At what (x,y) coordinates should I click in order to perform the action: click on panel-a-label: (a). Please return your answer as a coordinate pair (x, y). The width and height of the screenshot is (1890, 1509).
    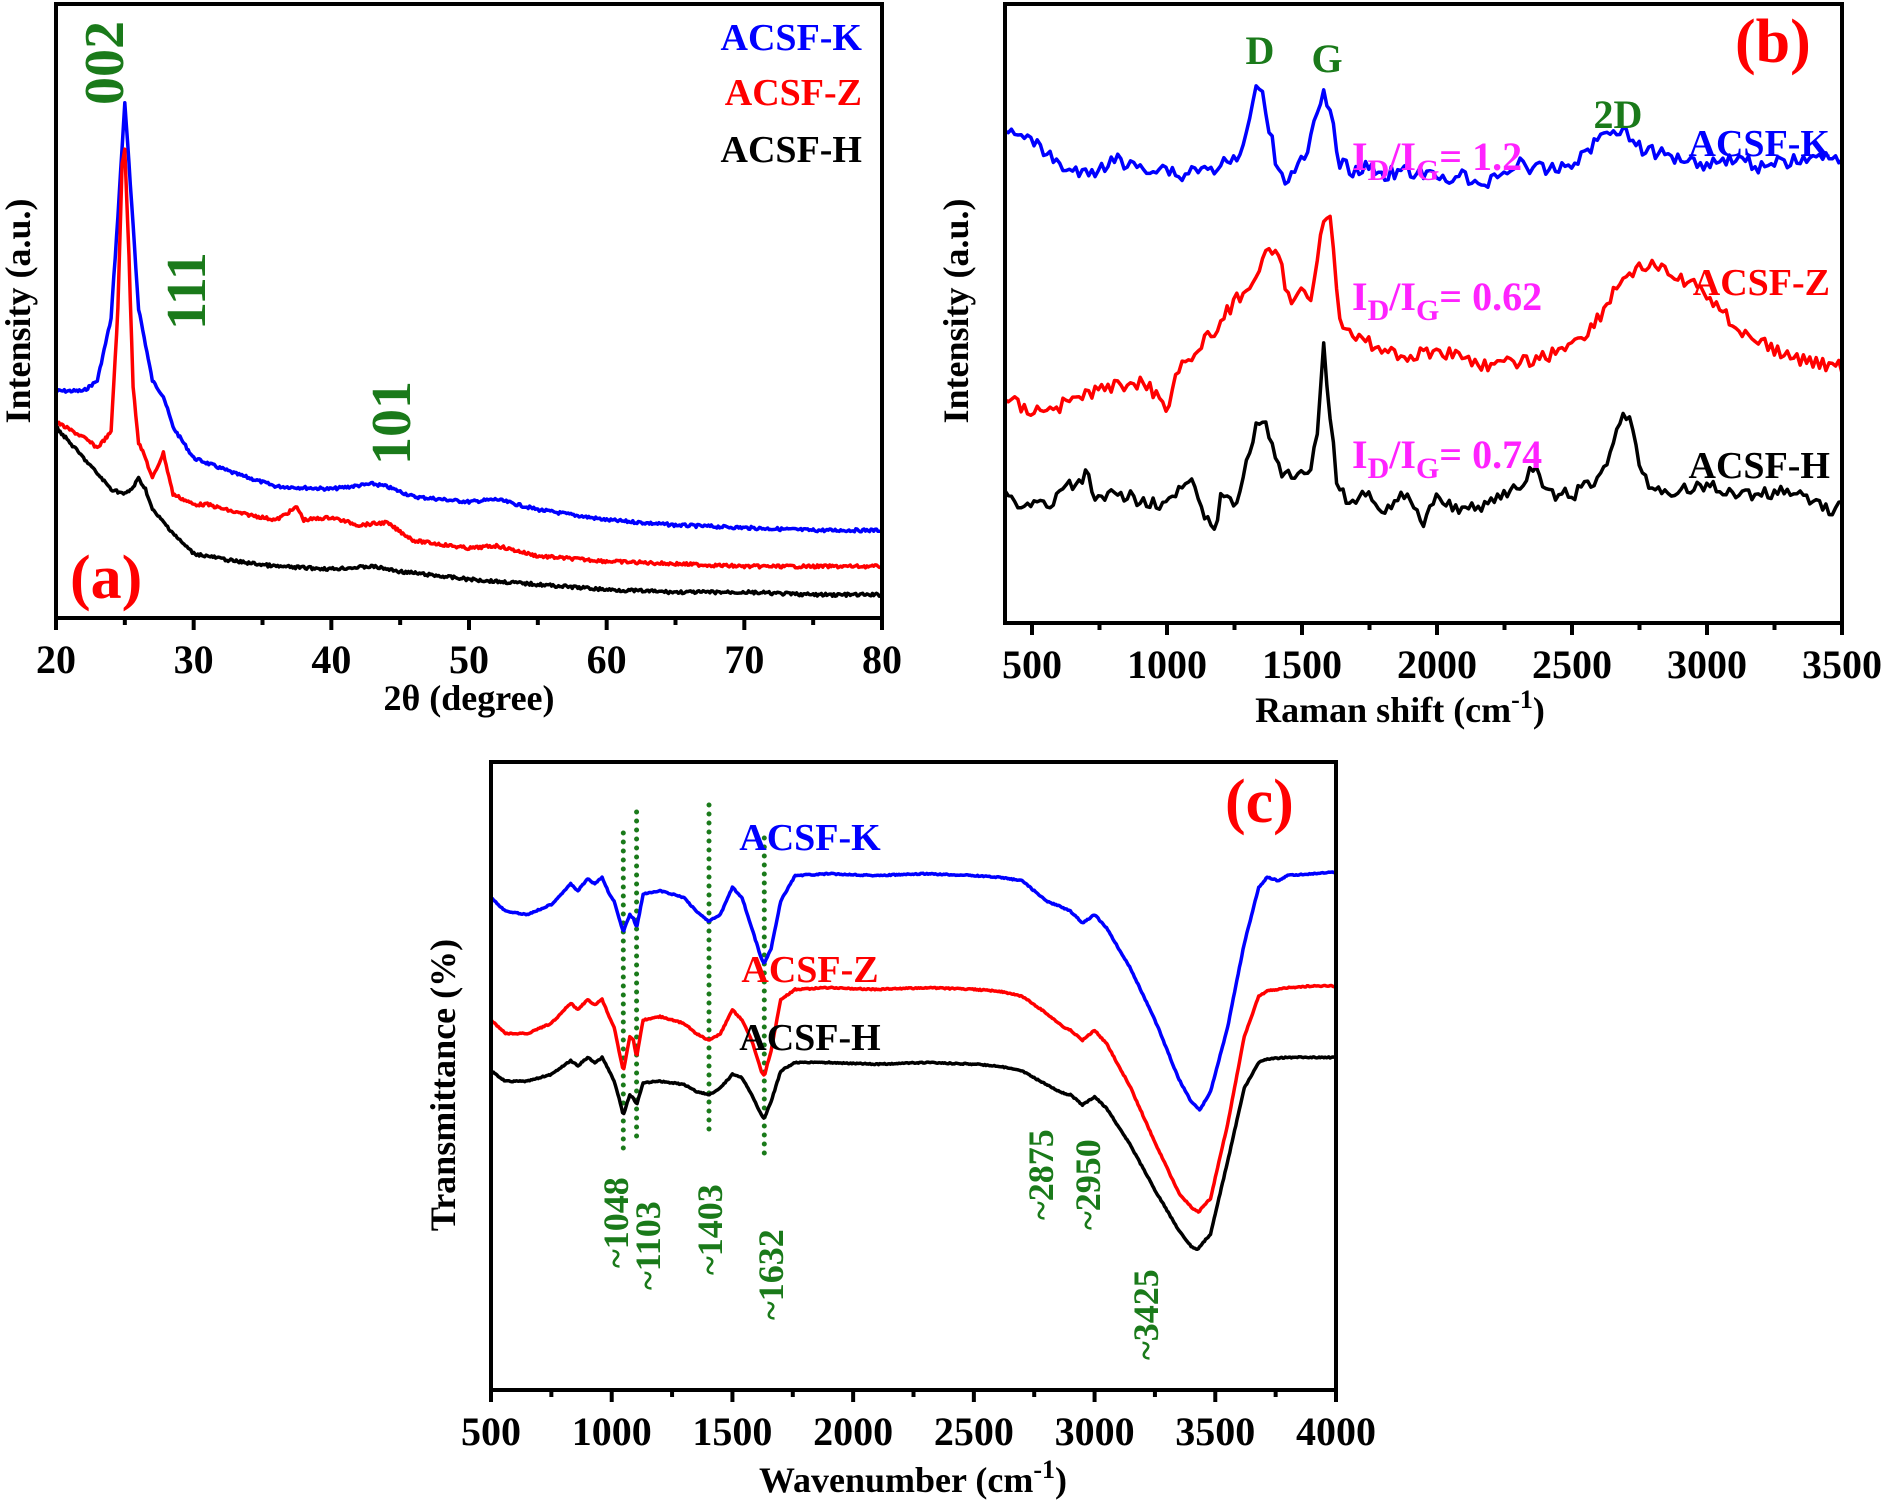
    Looking at the image, I should click on (106, 578).